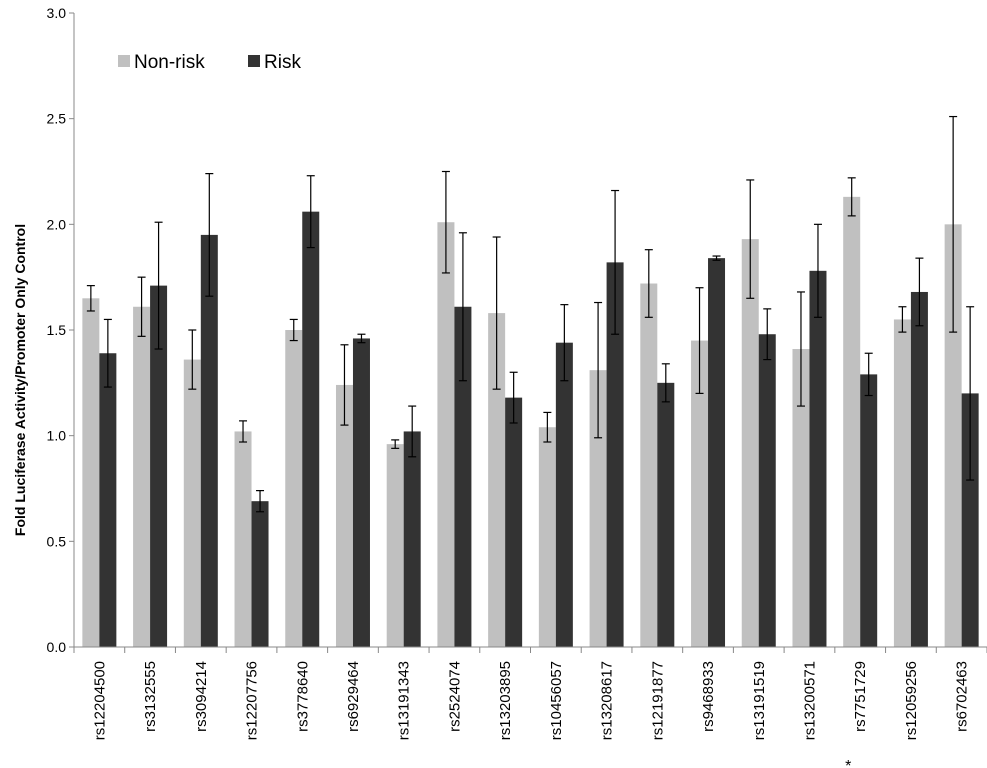 The image size is (987, 768). I want to click on x-tick-label: rs12207756, so click(252, 700).